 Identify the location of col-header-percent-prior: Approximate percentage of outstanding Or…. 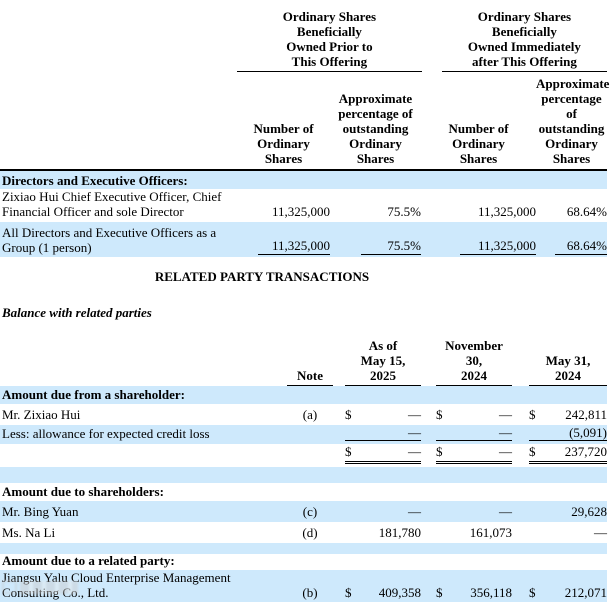
(375, 128).